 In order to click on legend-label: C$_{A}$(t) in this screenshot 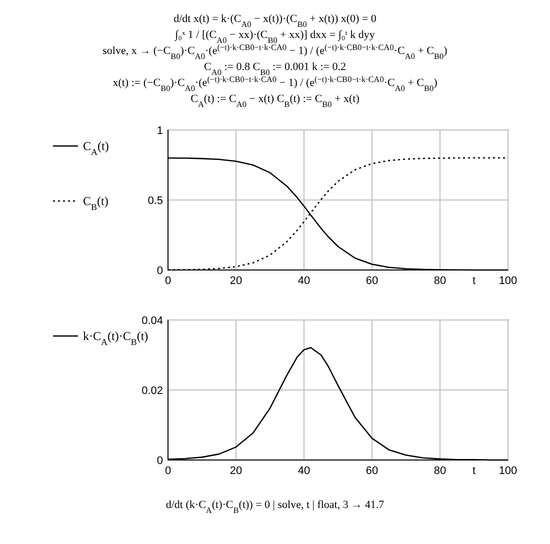, I will do `click(96, 148)`.